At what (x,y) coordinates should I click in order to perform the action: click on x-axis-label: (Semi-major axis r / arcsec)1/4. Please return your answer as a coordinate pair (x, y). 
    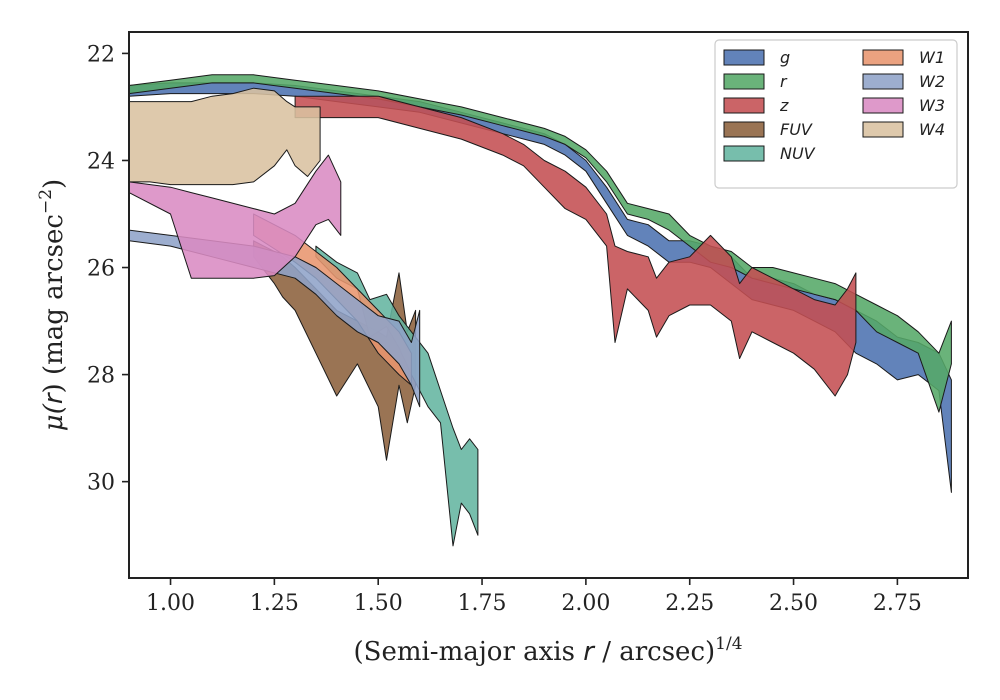
    Looking at the image, I should click on (547, 650).